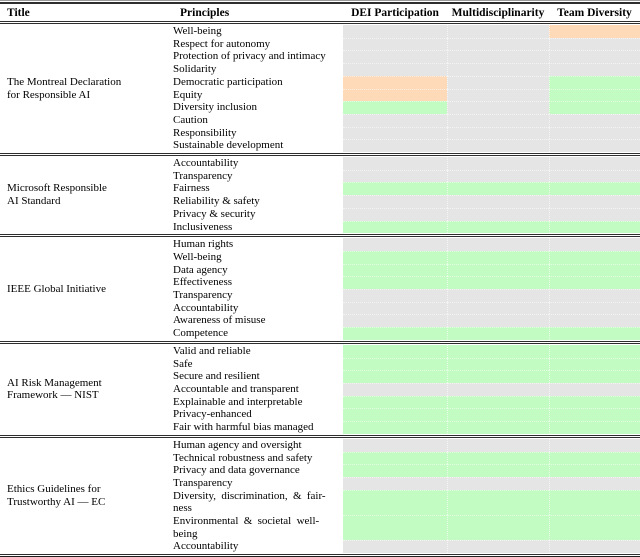  I want to click on column-header-dei-participation: DEI Participation, so click(395, 12).